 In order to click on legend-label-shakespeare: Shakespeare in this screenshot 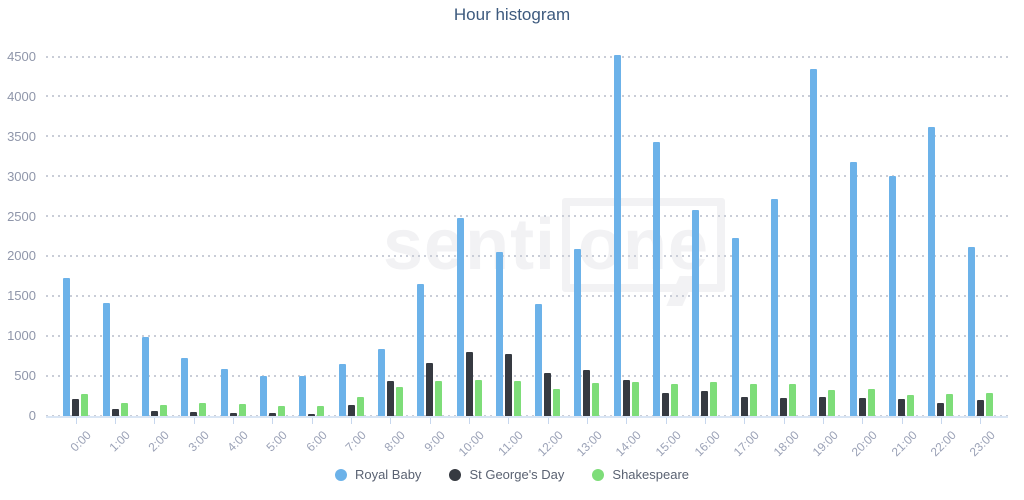, I will do `click(651, 474)`.